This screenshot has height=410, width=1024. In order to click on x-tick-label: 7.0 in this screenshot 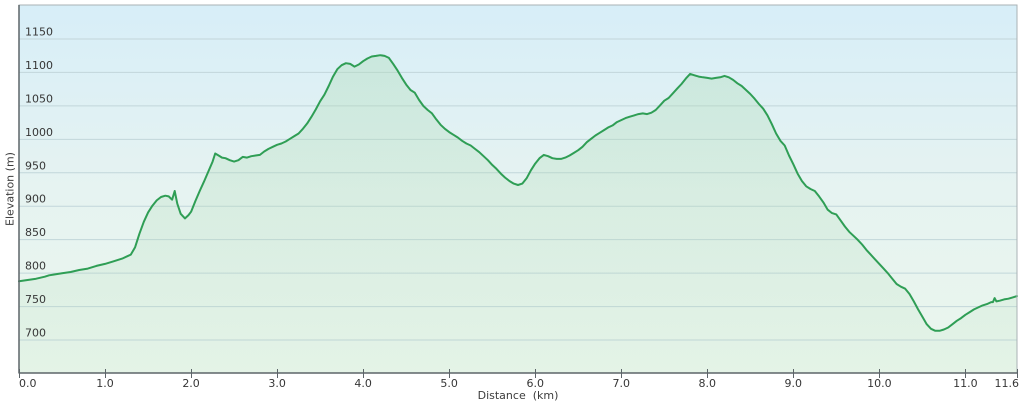, I will do `click(621, 383)`.